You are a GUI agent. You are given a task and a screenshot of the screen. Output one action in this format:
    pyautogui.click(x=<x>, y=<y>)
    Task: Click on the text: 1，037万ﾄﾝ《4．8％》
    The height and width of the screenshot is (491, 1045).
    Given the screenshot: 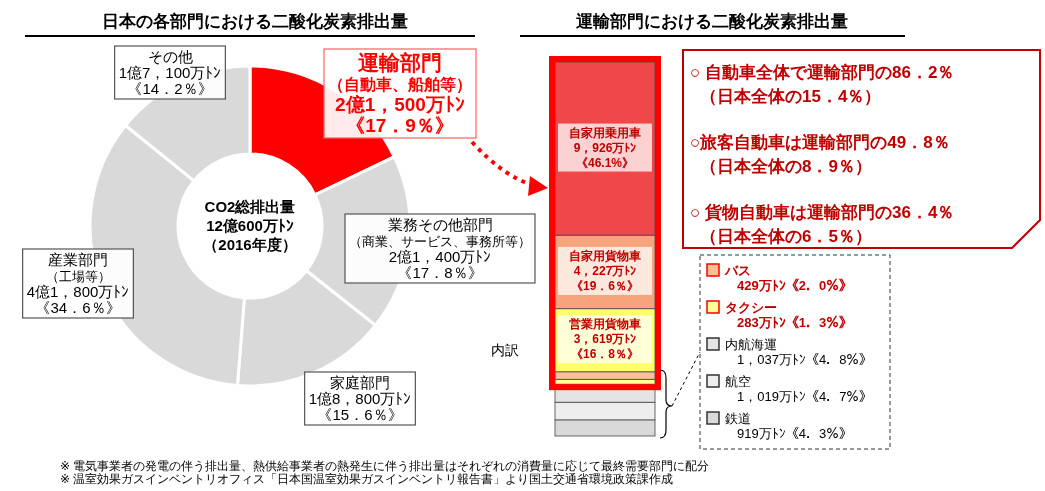 What is the action you would take?
    pyautogui.click(x=805, y=359)
    